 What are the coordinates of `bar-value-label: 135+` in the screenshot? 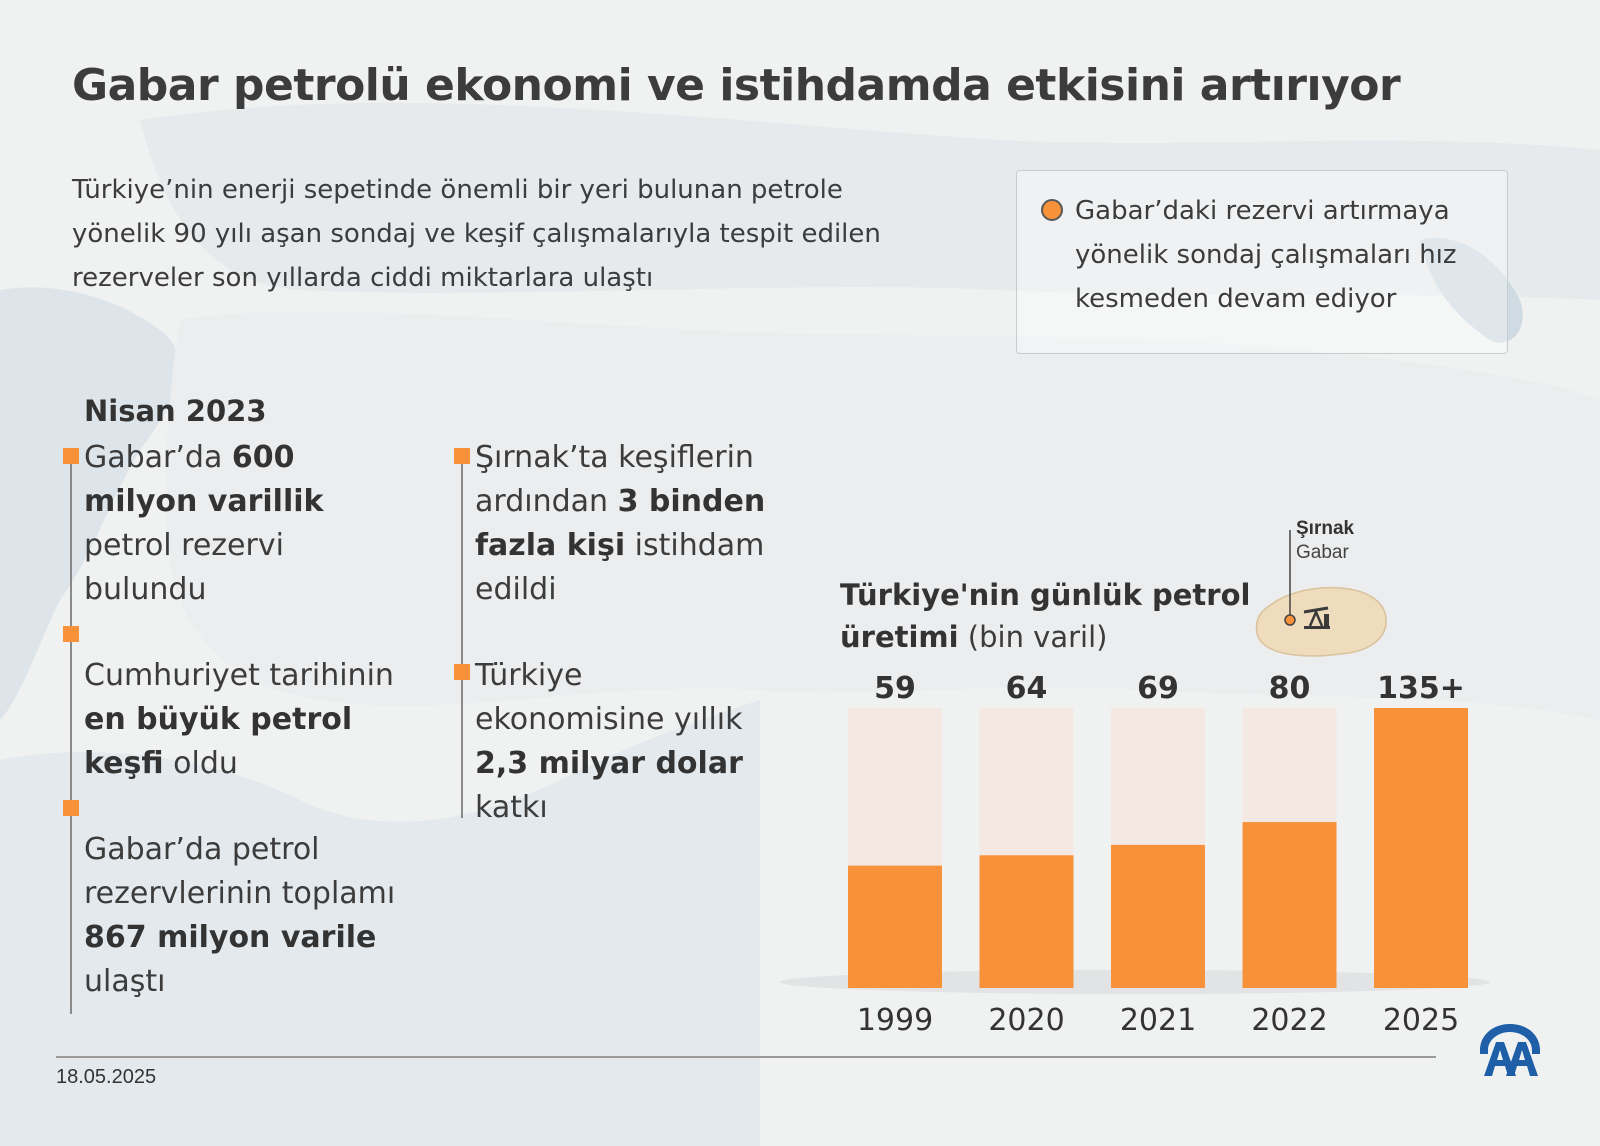 It's located at (1421, 688).